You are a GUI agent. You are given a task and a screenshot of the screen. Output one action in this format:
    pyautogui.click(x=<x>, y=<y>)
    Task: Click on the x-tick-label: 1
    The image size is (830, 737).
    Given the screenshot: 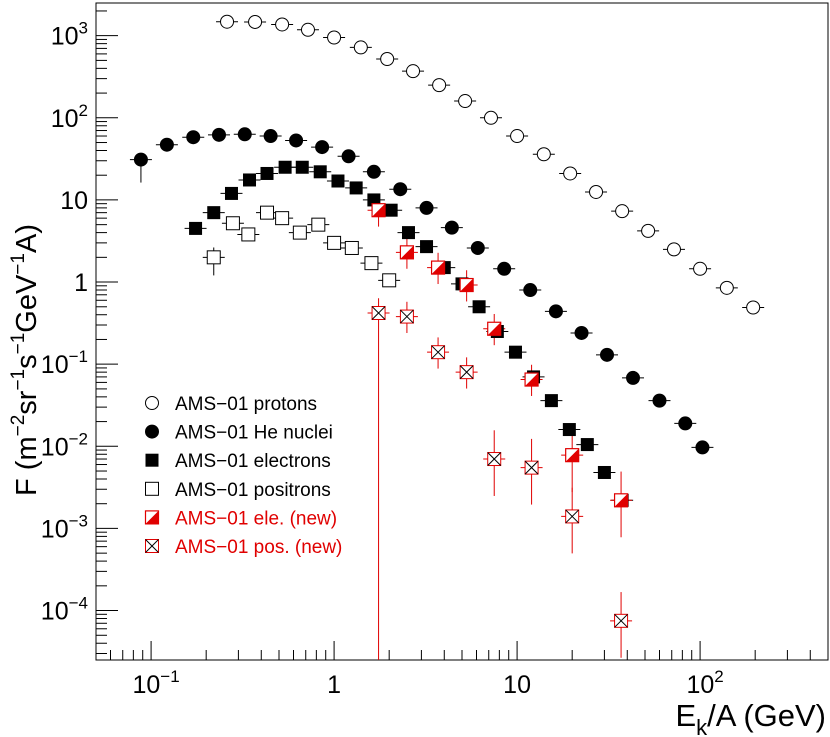 What is the action you would take?
    pyautogui.click(x=334, y=685)
    